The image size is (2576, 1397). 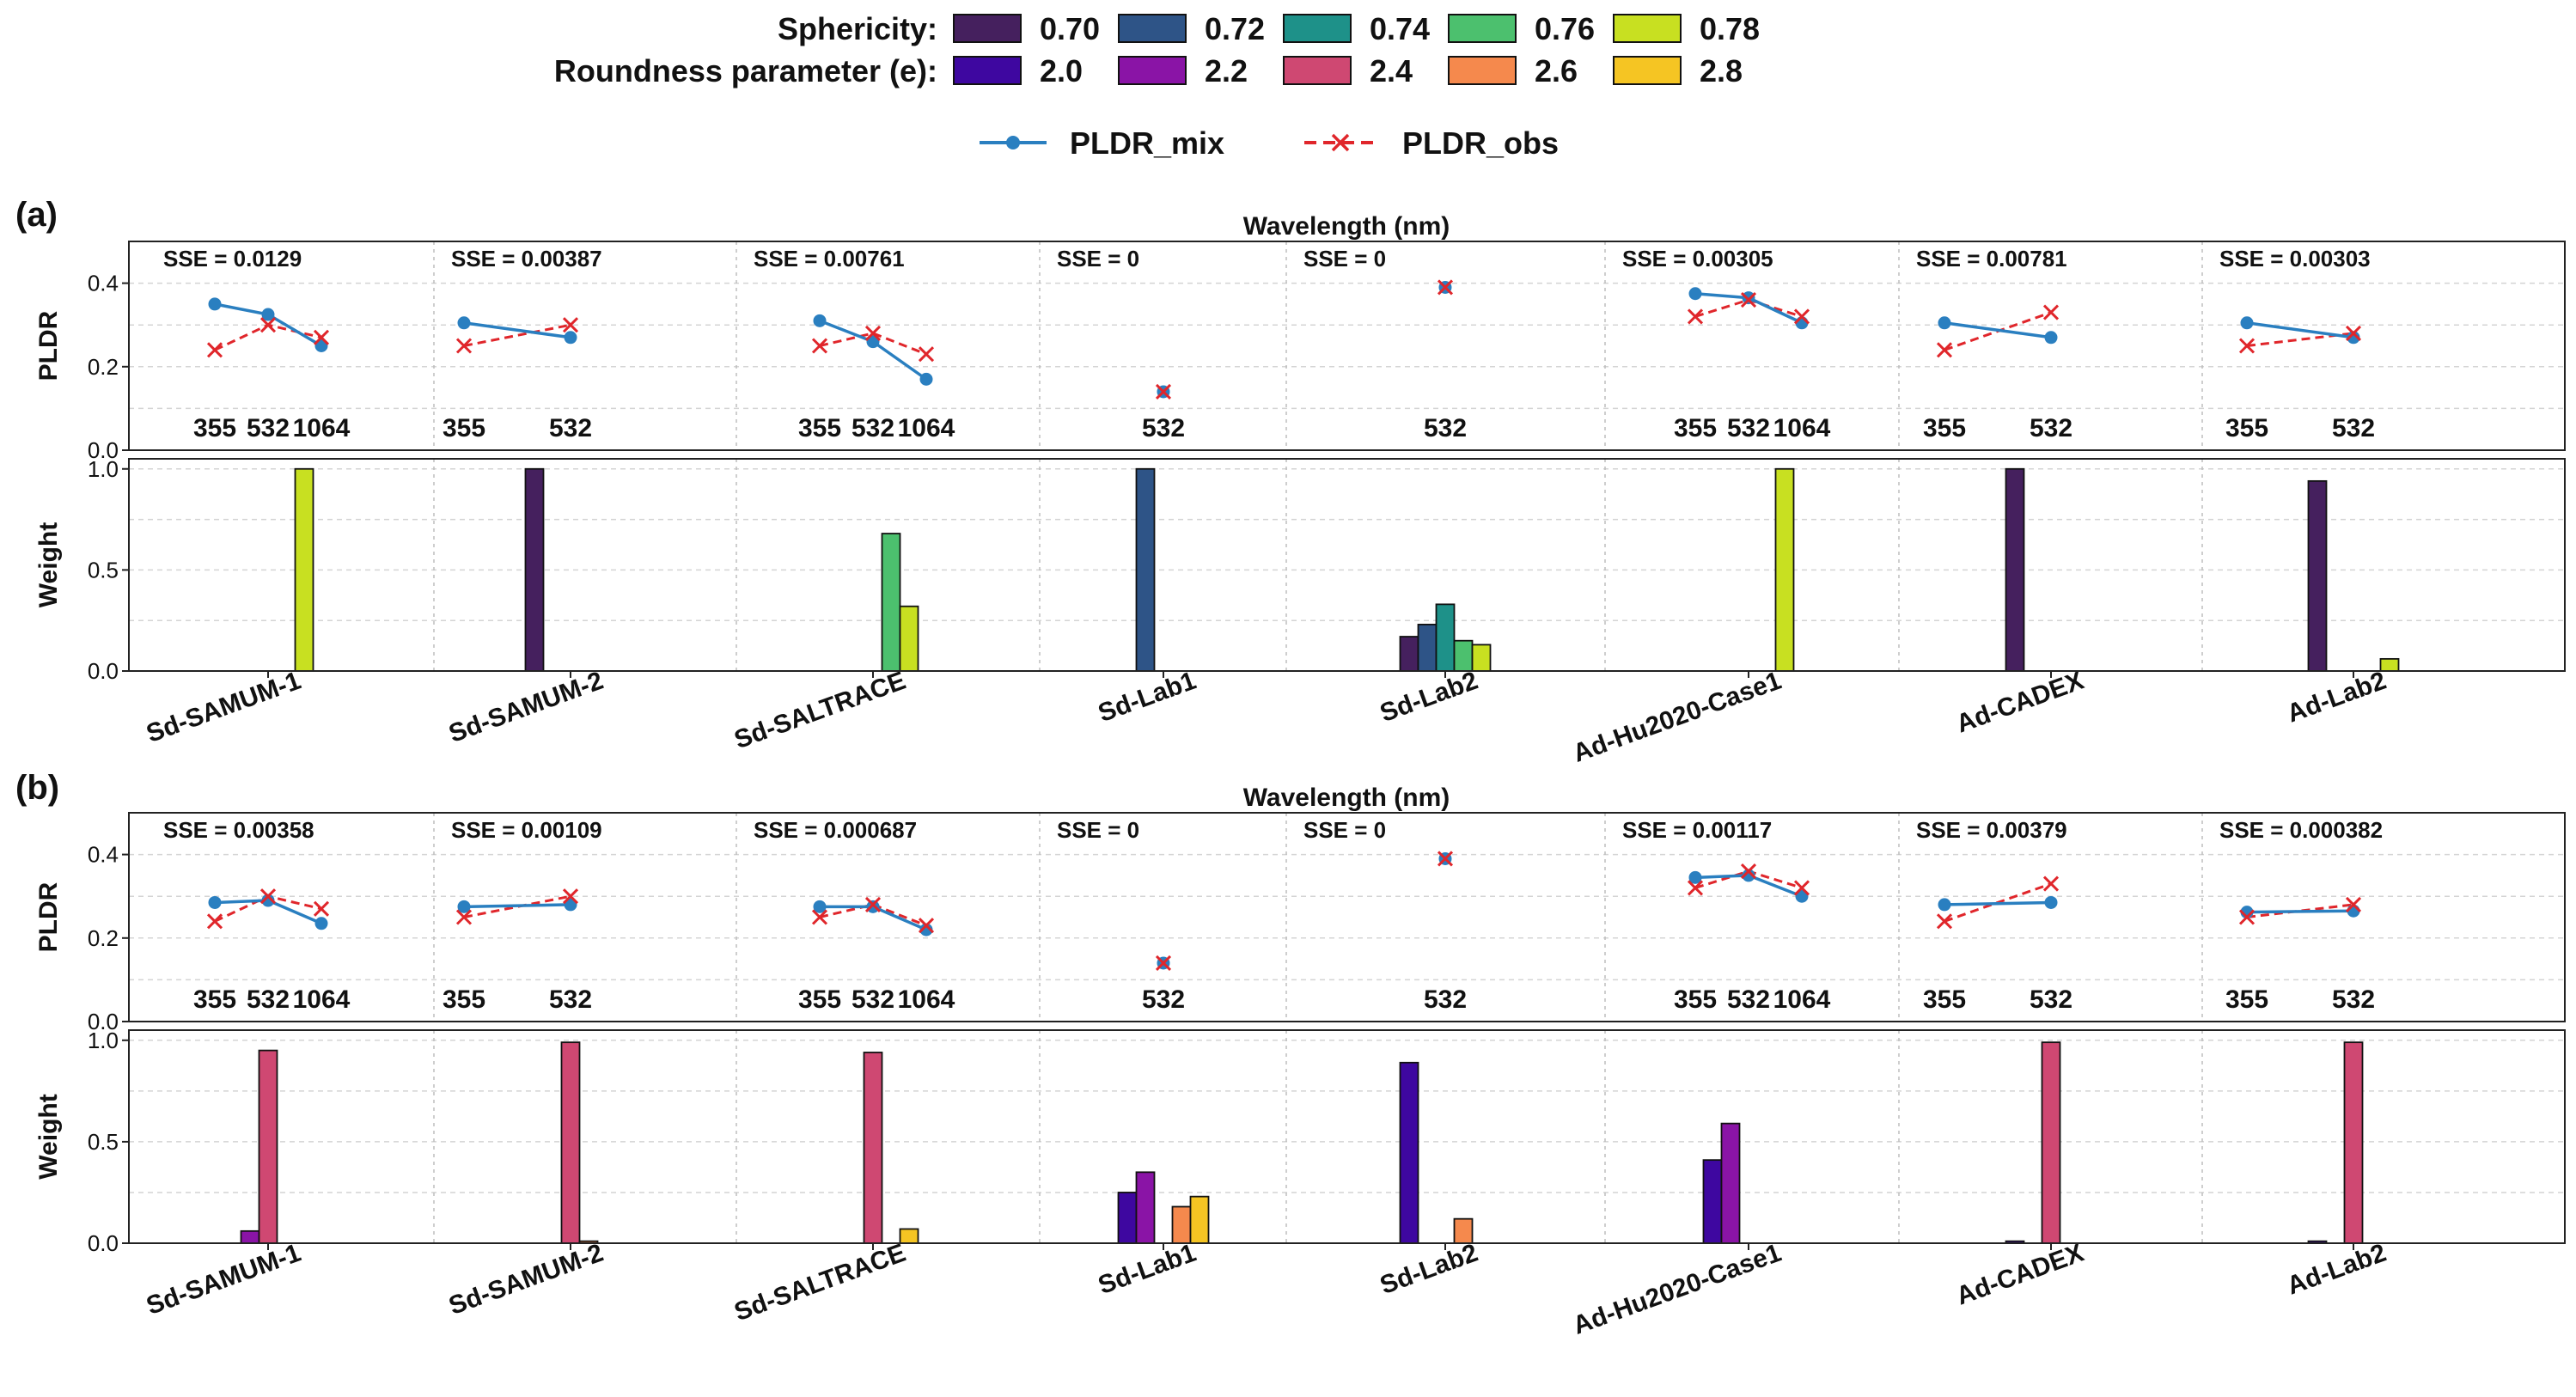 I want to click on roundness-legend-label: 2.0, so click(x=1061, y=71).